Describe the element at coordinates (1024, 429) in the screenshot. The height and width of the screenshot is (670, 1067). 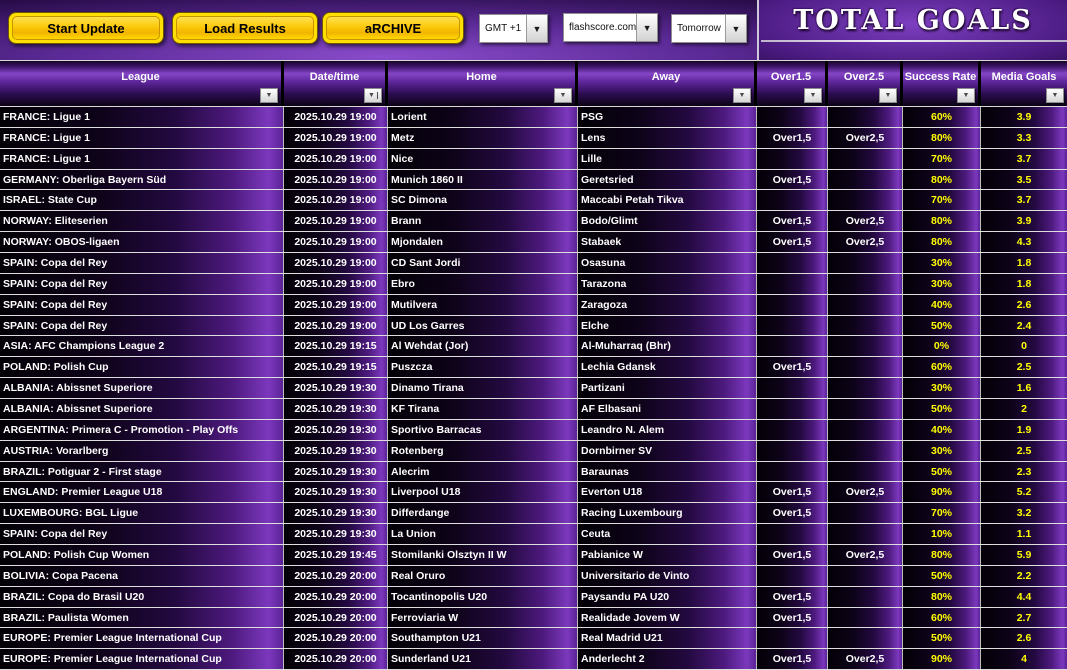
I see `media-goals-cell: 1.9` at that location.